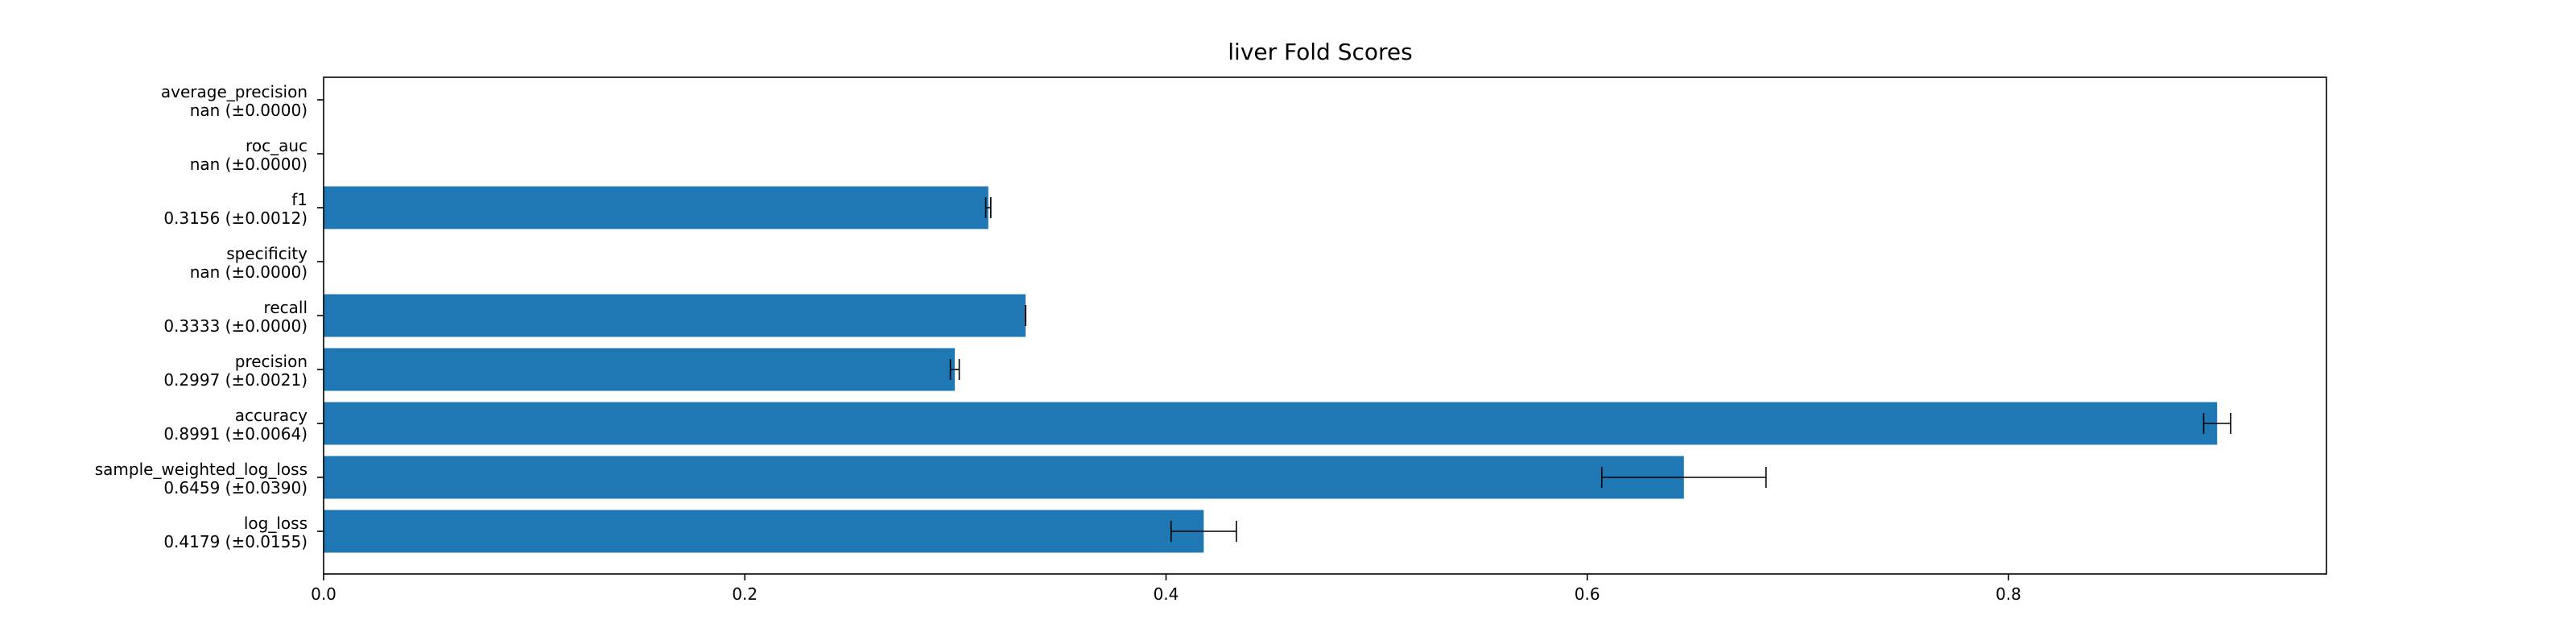 The image size is (2576, 644). Describe the element at coordinates (271, 415) in the screenshot. I see `y-tick-label-accuracy: accuracy` at that location.